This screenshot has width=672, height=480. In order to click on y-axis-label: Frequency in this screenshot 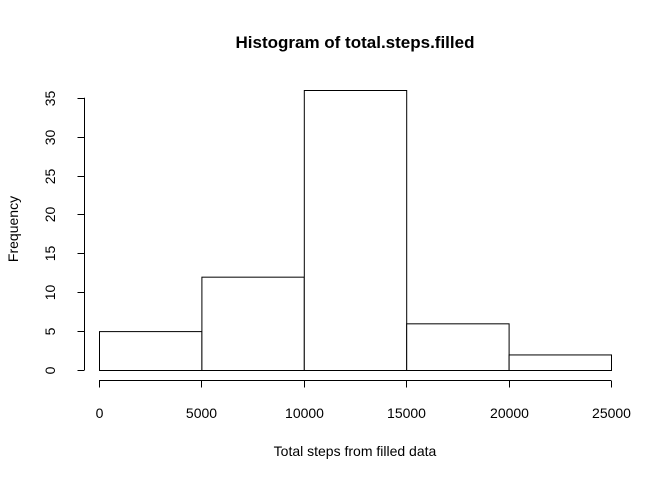, I will do `click(13, 229)`.